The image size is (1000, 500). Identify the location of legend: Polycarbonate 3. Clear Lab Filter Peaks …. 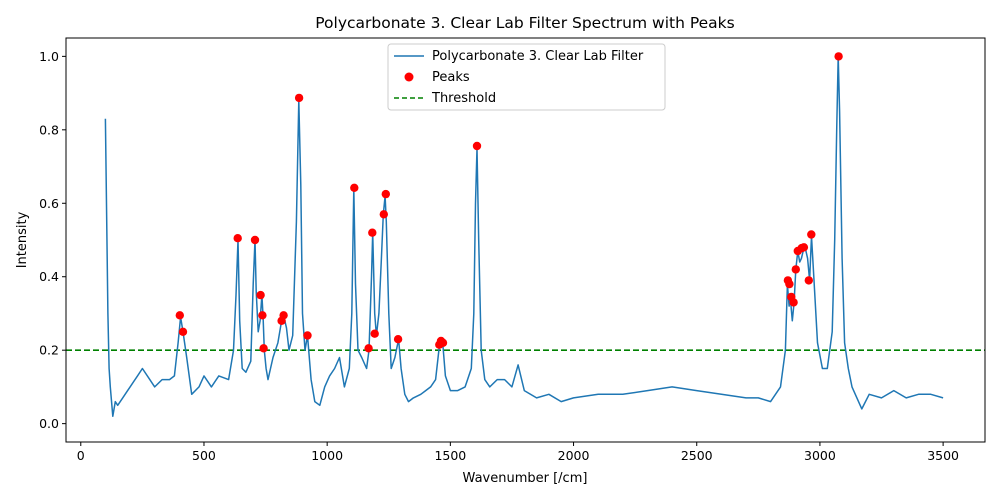
(526, 77).